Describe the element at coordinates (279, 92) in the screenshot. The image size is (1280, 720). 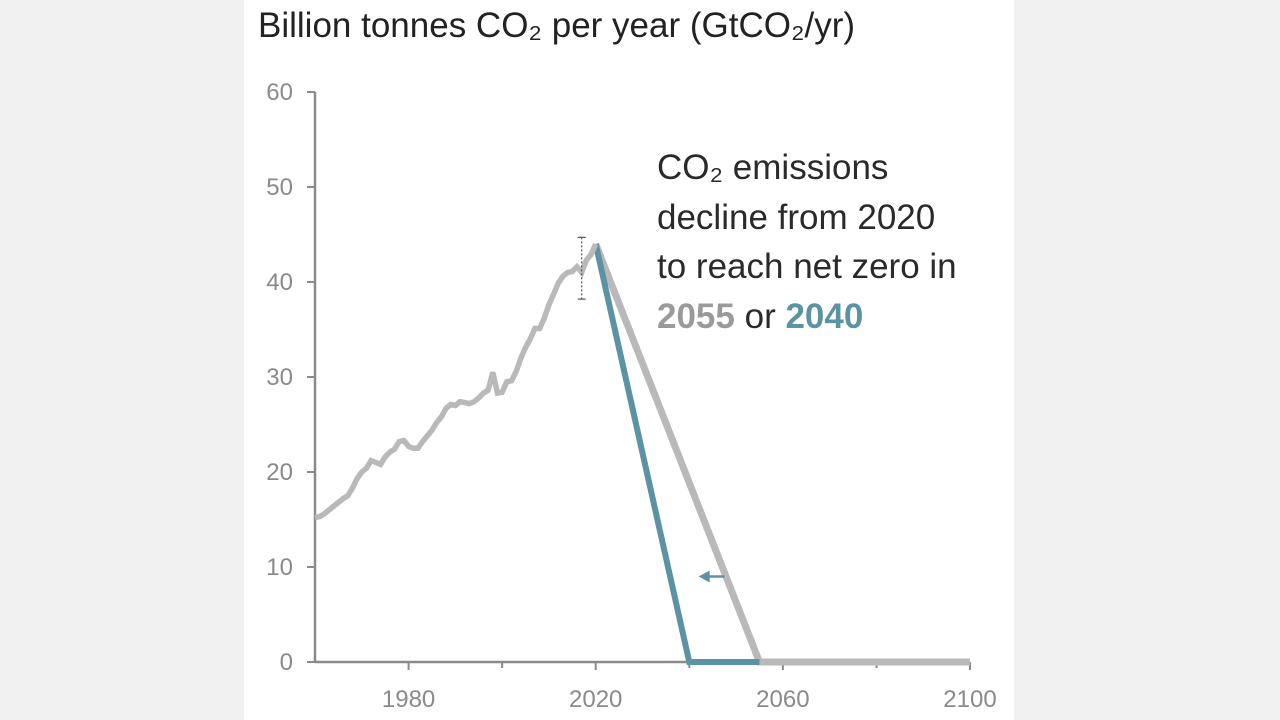
I see `y-tick-label: 60` at that location.